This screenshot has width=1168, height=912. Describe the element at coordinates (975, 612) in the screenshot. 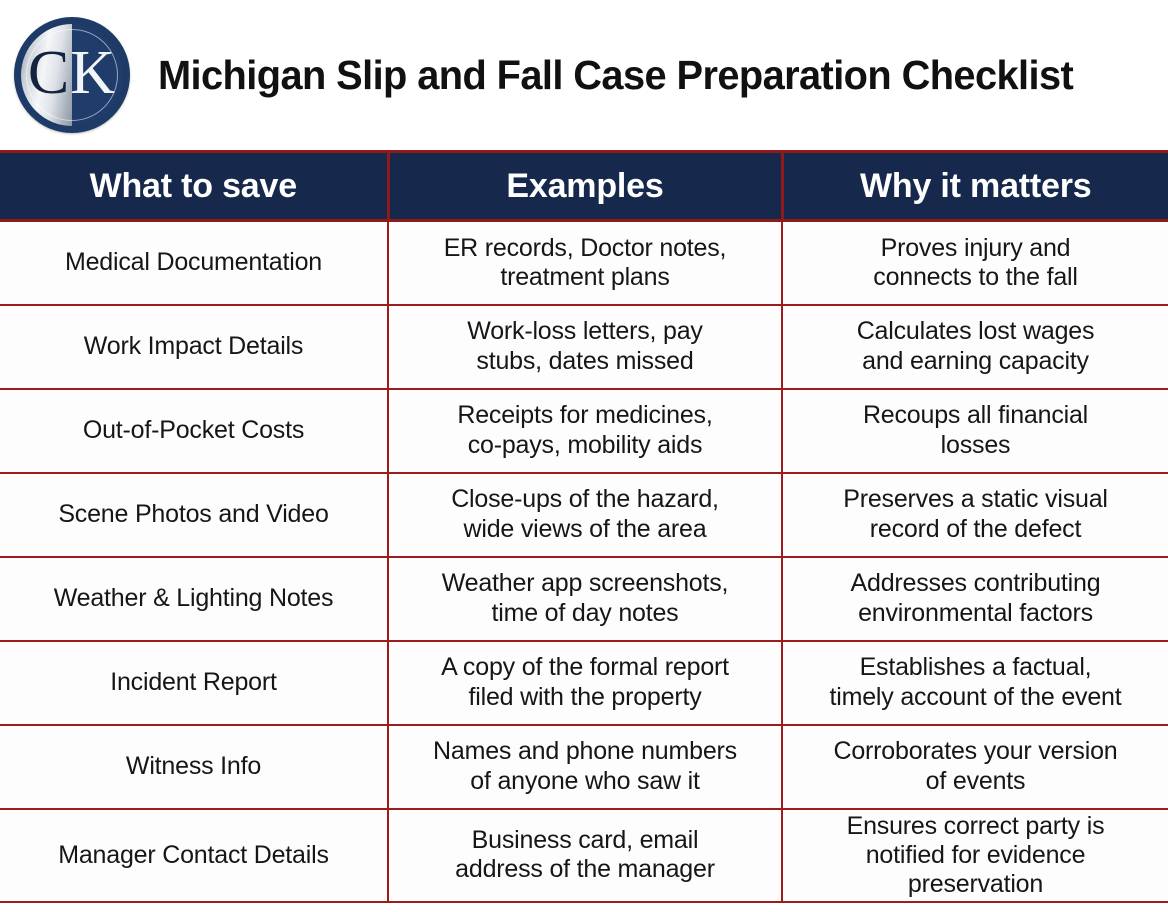

I see `cell-line: environmental factors` at that location.